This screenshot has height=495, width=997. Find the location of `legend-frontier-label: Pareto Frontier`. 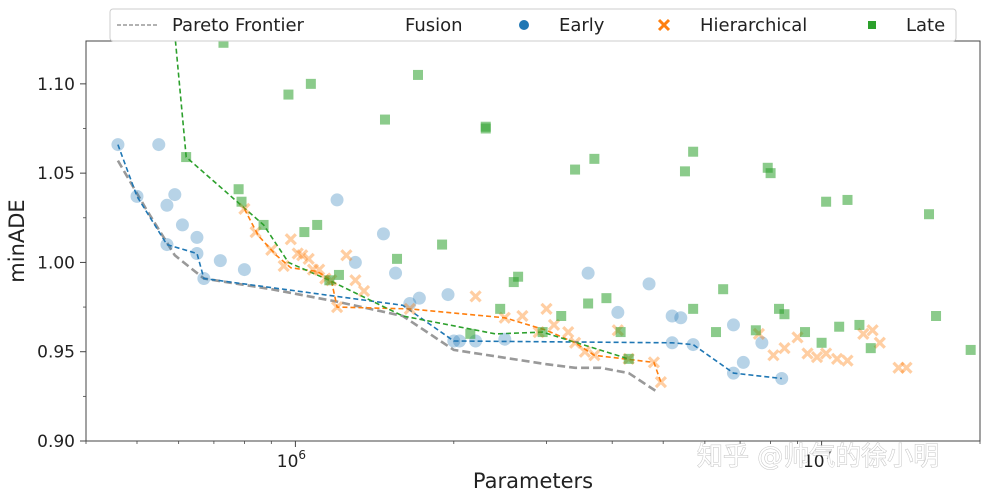

legend-frontier-label: Pareto Frontier is located at coordinates (238, 25).